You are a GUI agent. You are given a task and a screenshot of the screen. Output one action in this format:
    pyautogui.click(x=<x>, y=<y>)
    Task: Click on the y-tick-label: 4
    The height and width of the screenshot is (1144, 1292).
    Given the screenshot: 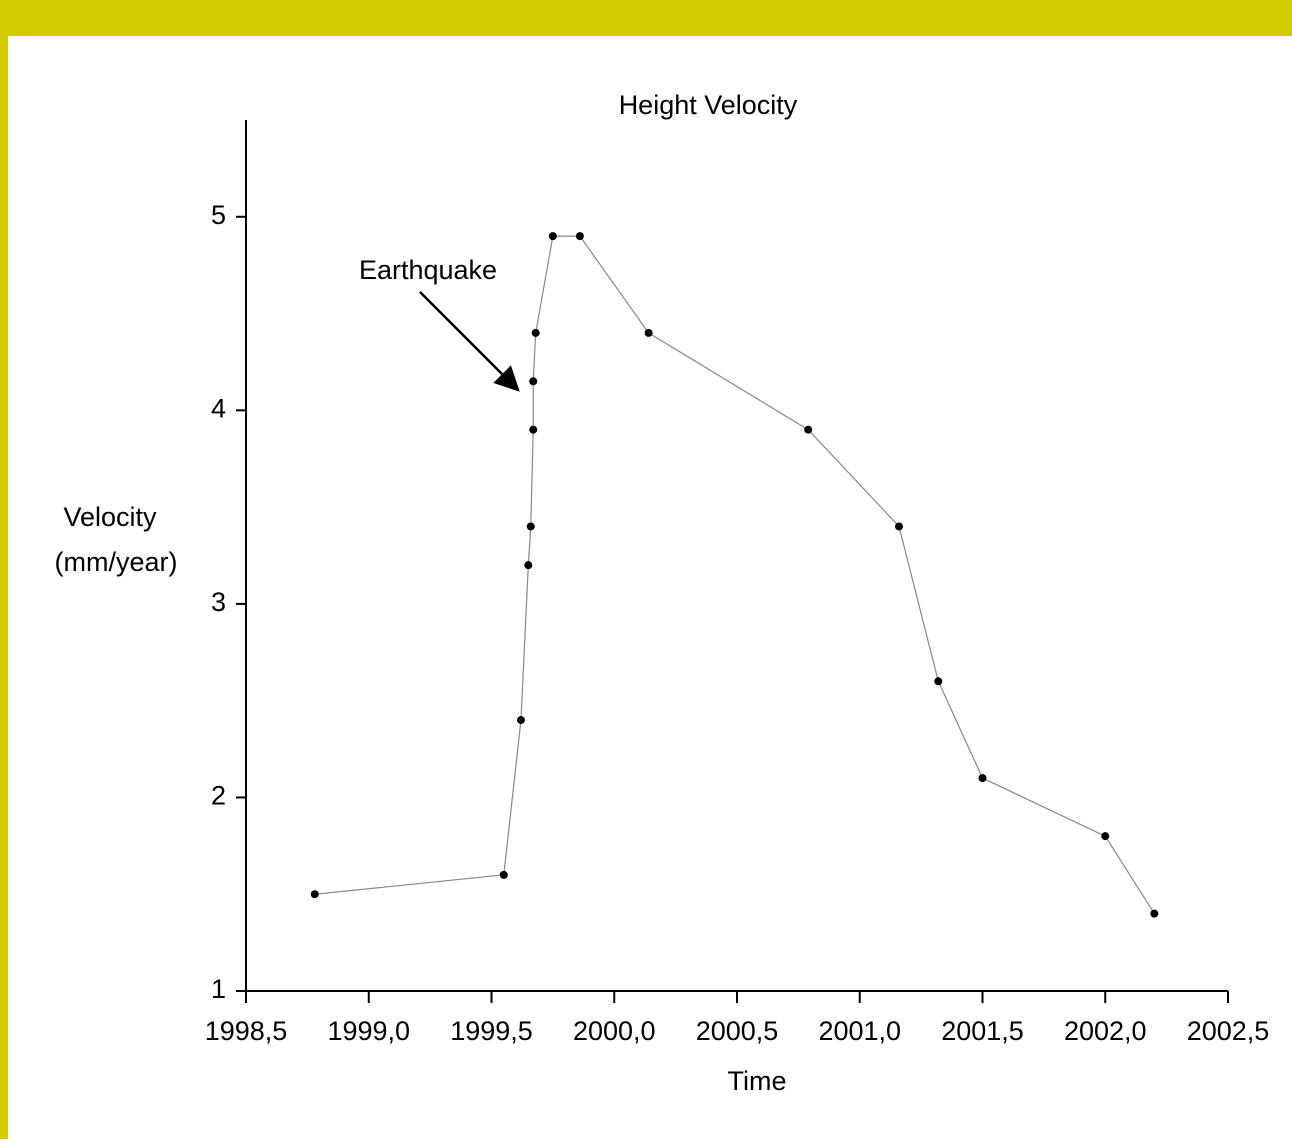 What is the action you would take?
    pyautogui.click(x=218, y=408)
    